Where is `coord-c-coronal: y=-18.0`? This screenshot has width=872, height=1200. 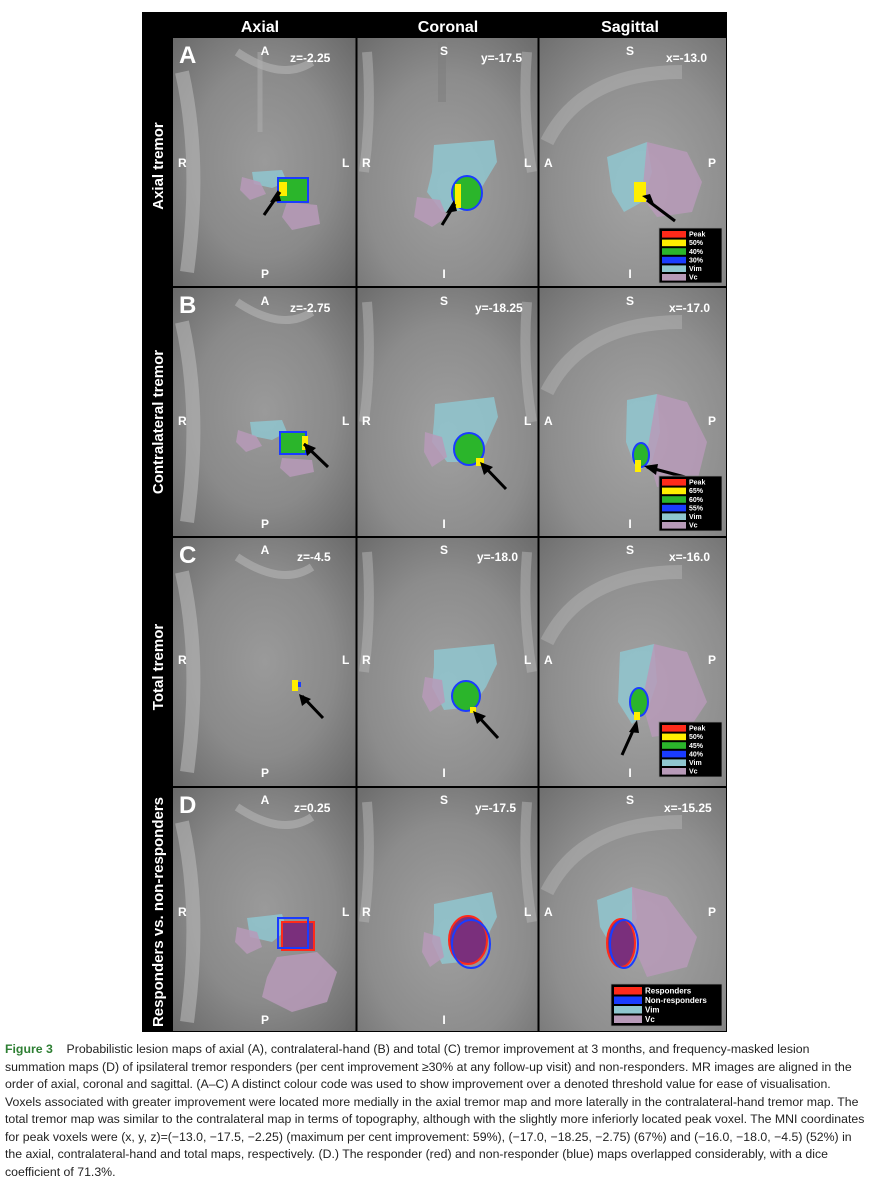
coord-c-coronal: y=-18.0 is located at coordinates (497, 557).